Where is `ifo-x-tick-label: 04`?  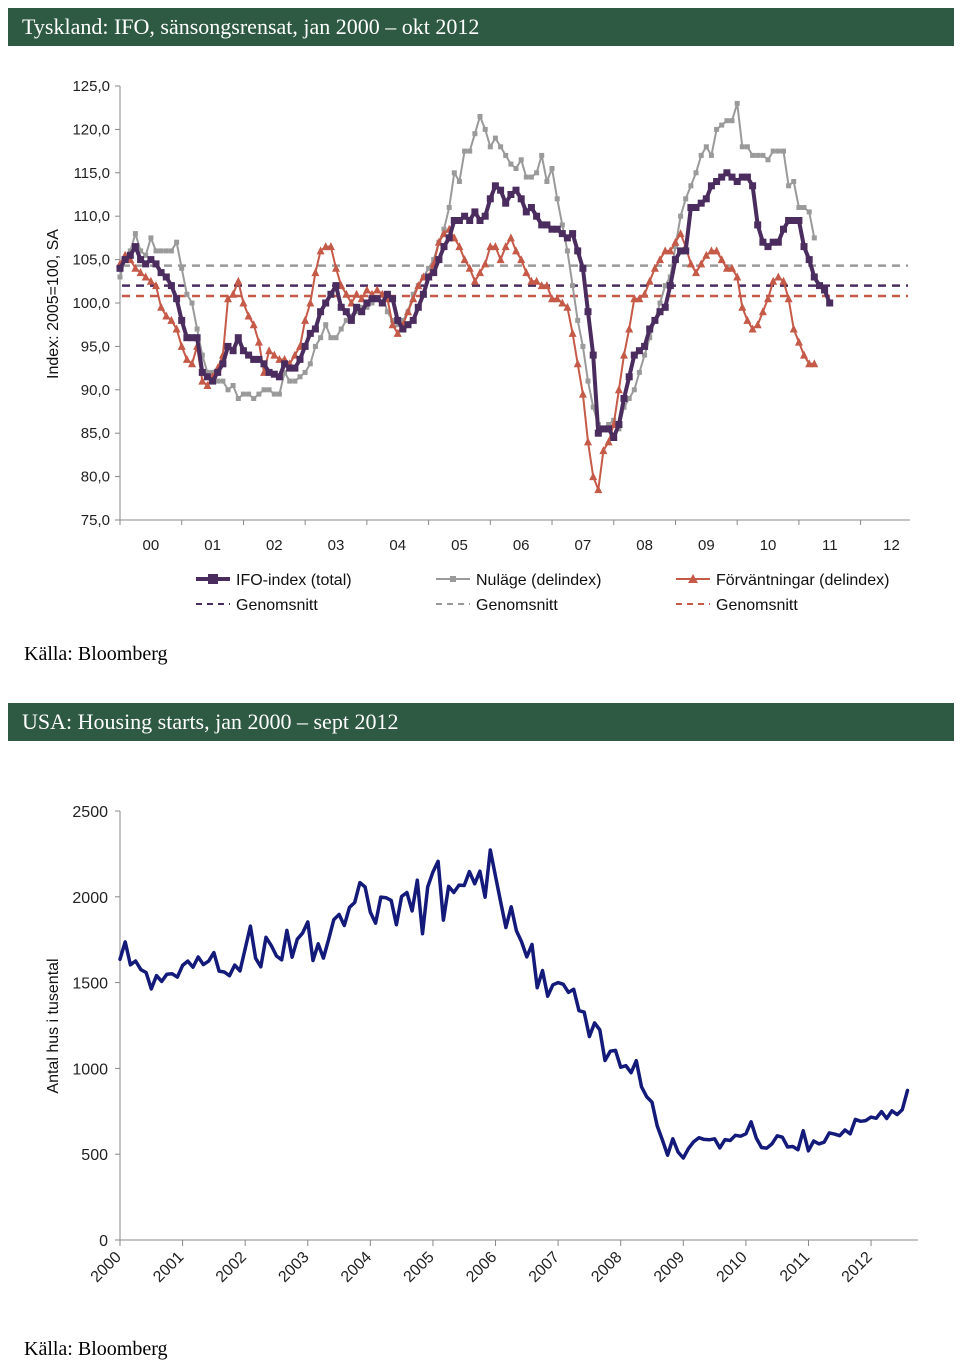
ifo-x-tick-label: 04 is located at coordinates (397, 545).